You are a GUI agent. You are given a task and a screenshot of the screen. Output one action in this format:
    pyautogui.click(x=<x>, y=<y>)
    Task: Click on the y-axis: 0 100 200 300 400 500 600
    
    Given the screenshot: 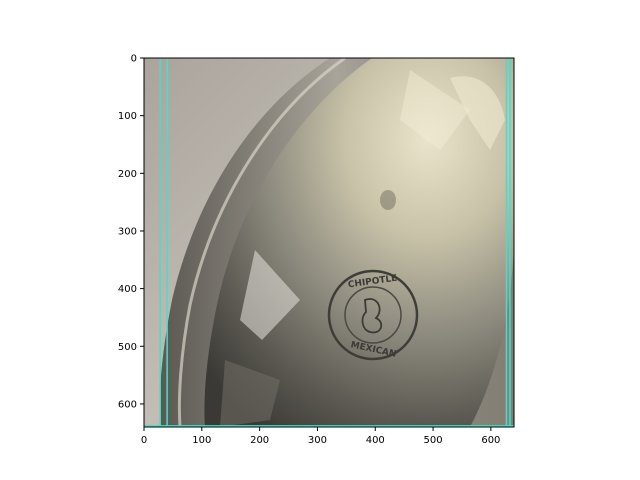 What is the action you would take?
    pyautogui.click(x=131, y=232)
    